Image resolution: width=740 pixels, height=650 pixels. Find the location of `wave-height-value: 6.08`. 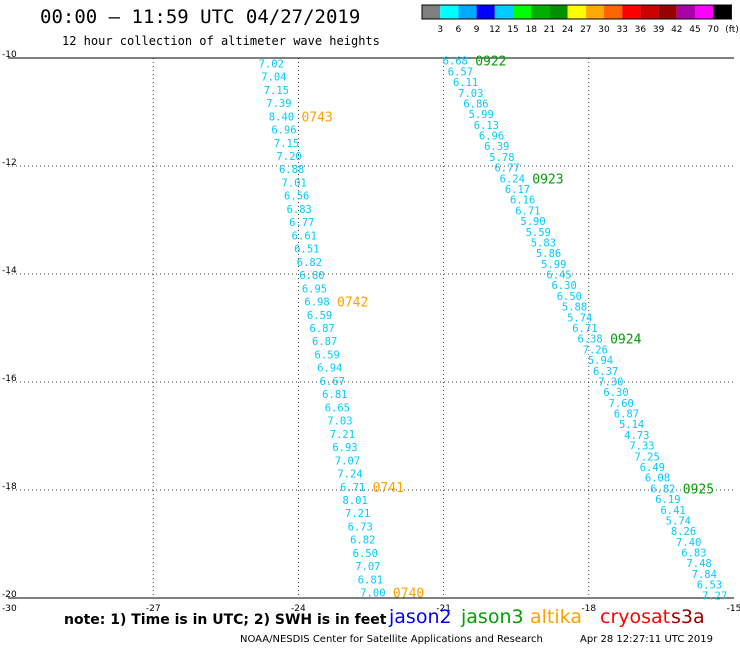

wave-height-value: 6.08 is located at coordinates (657, 479).